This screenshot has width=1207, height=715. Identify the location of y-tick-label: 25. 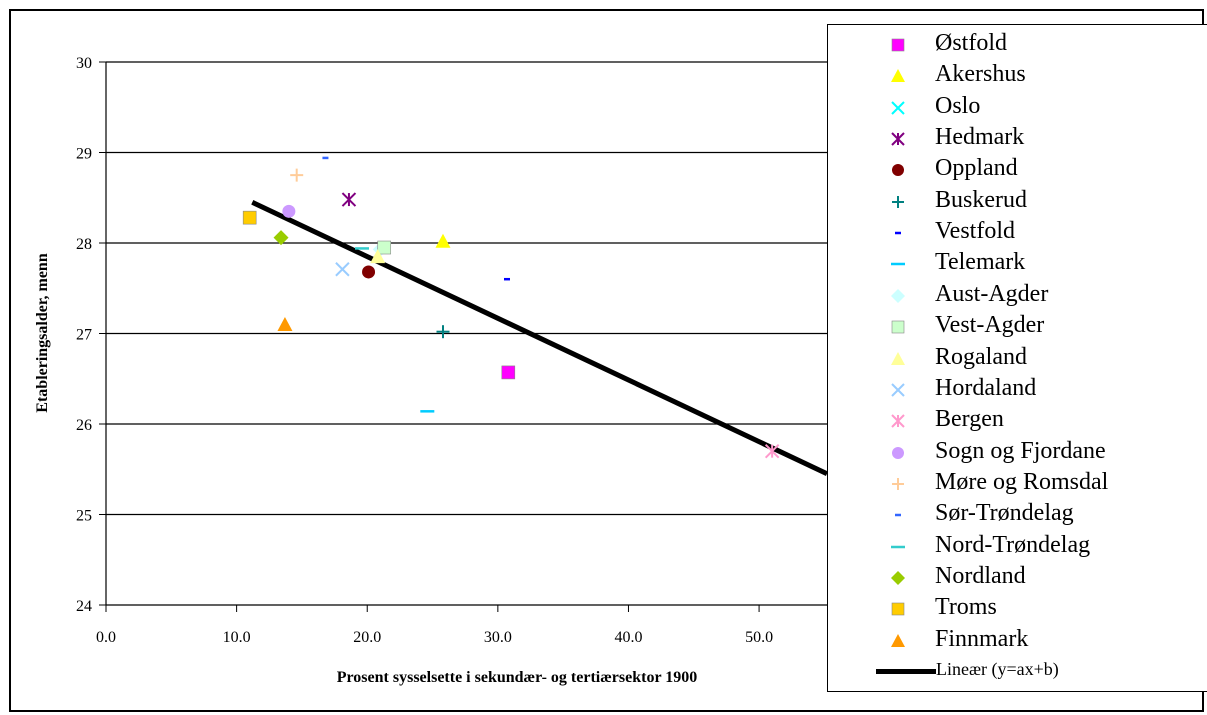
(84, 516).